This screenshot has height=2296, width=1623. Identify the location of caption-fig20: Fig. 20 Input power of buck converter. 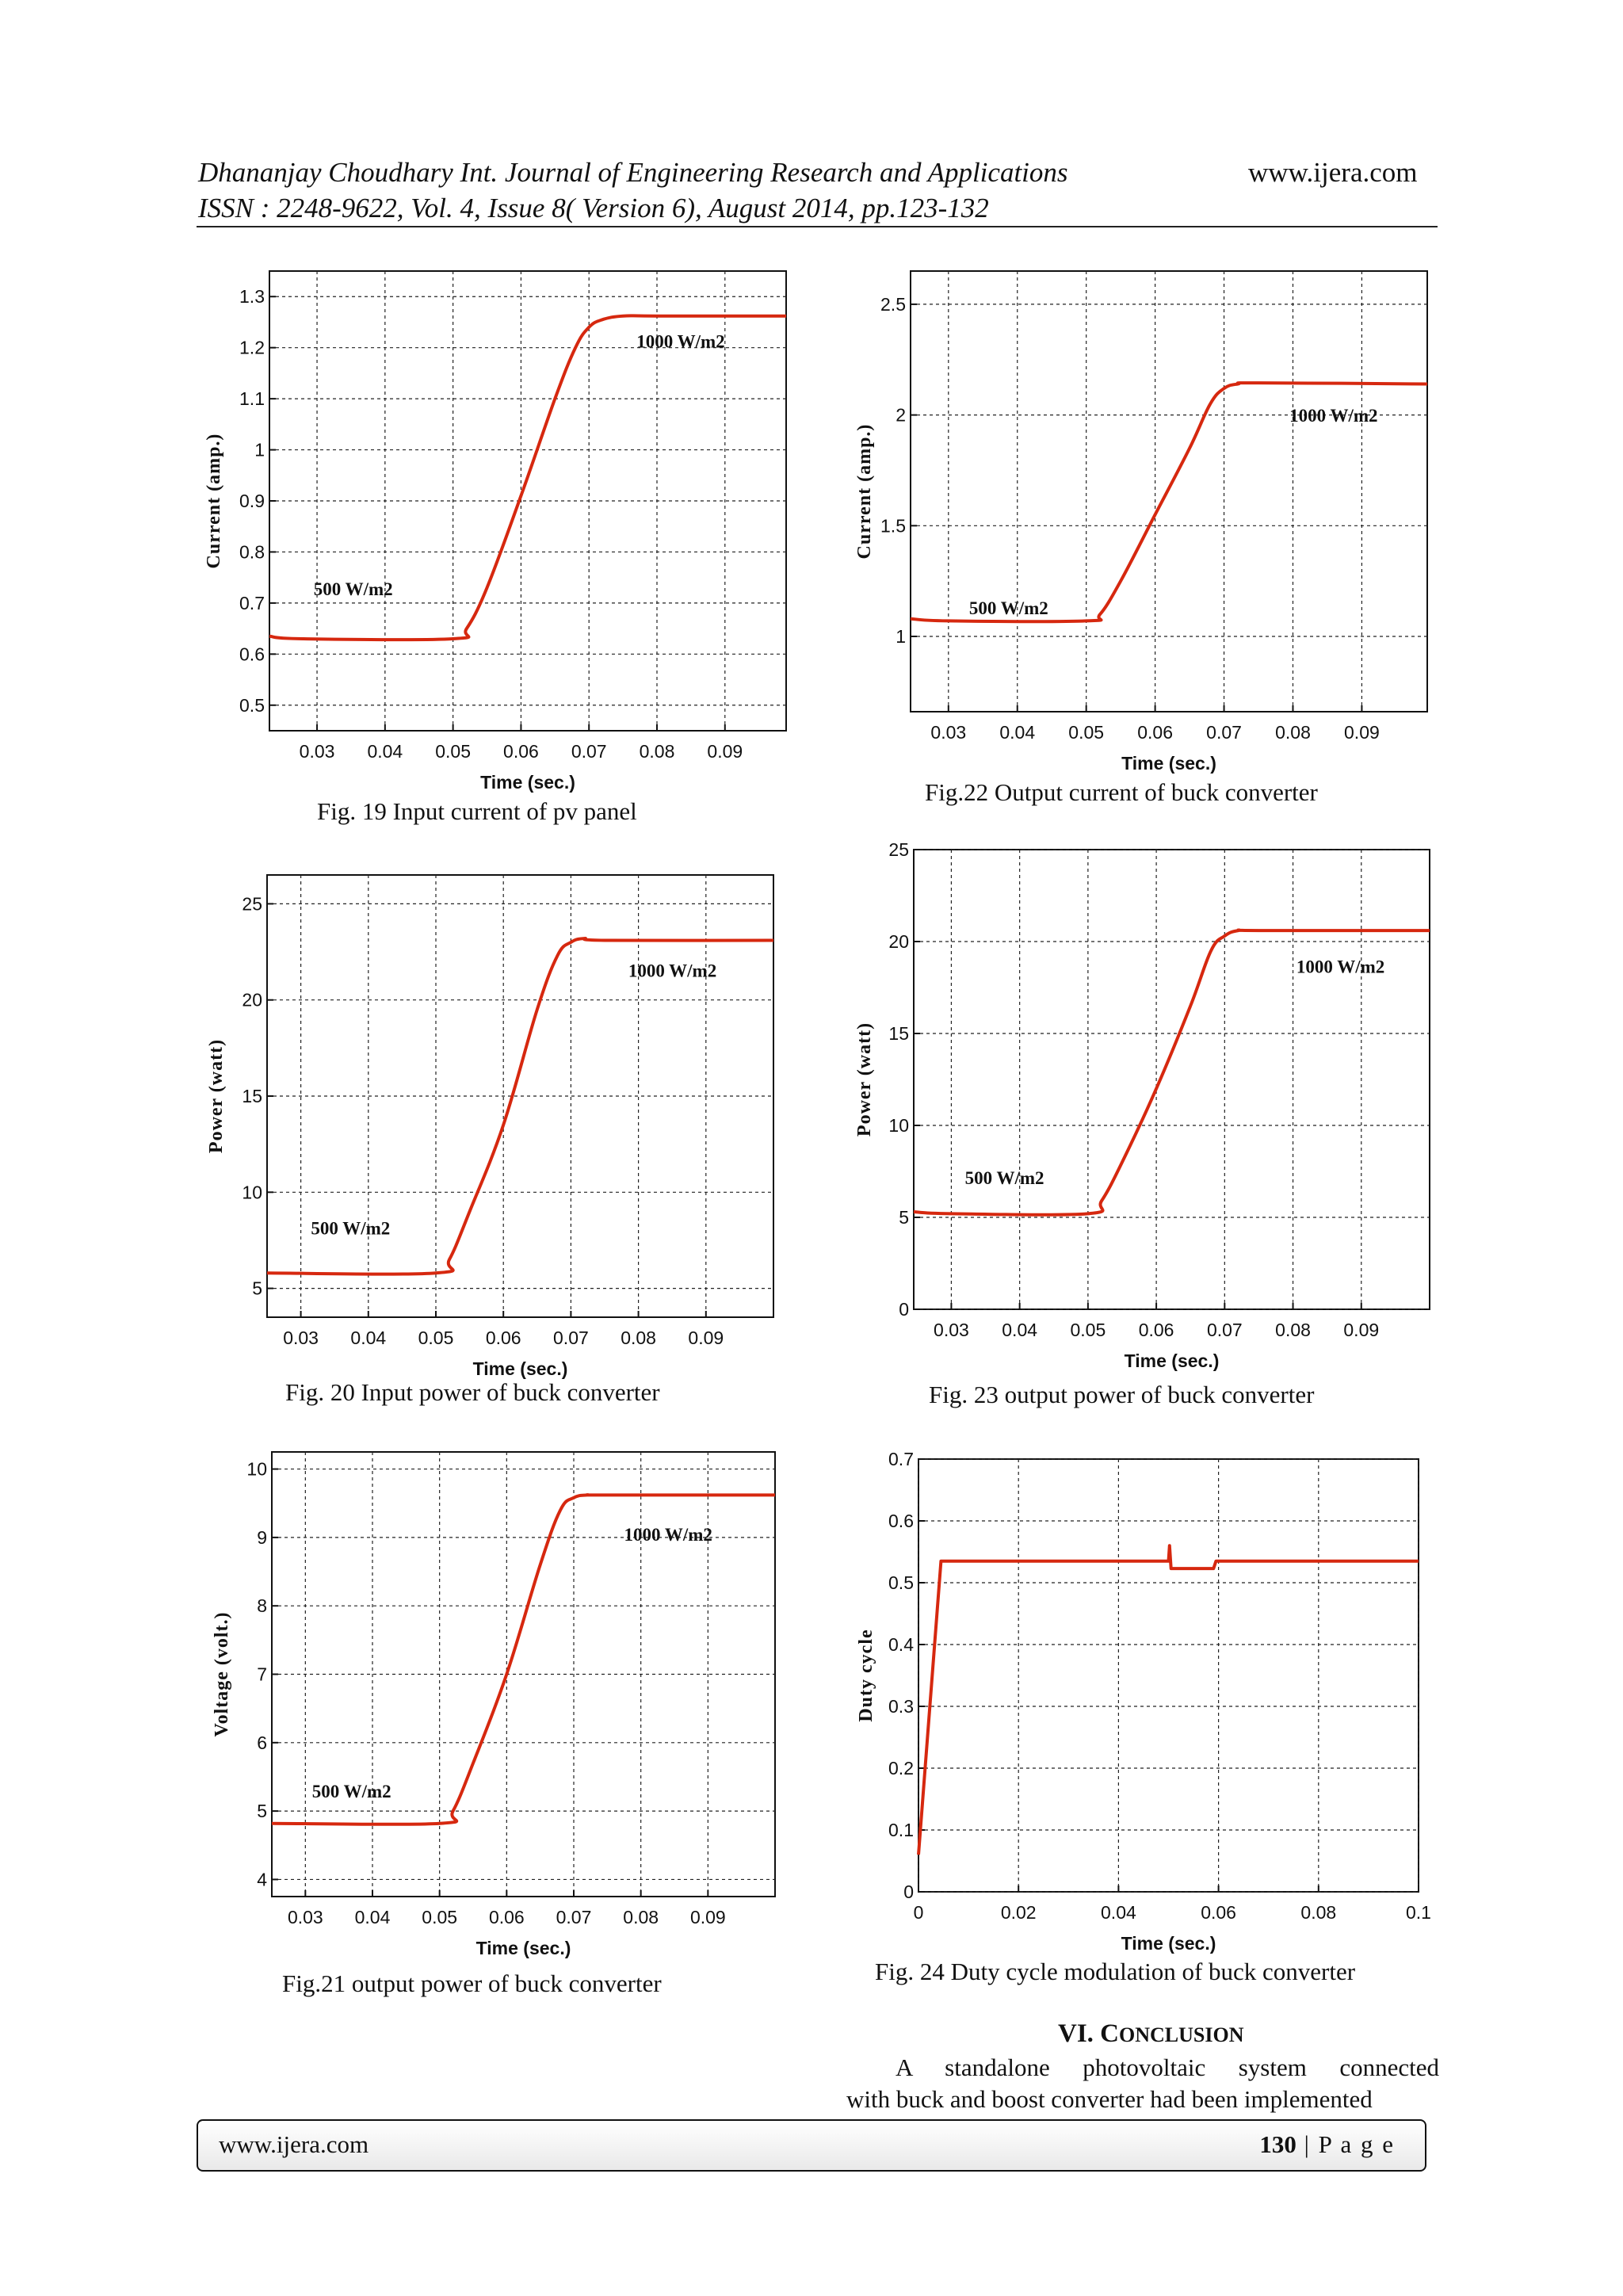
(473, 1392).